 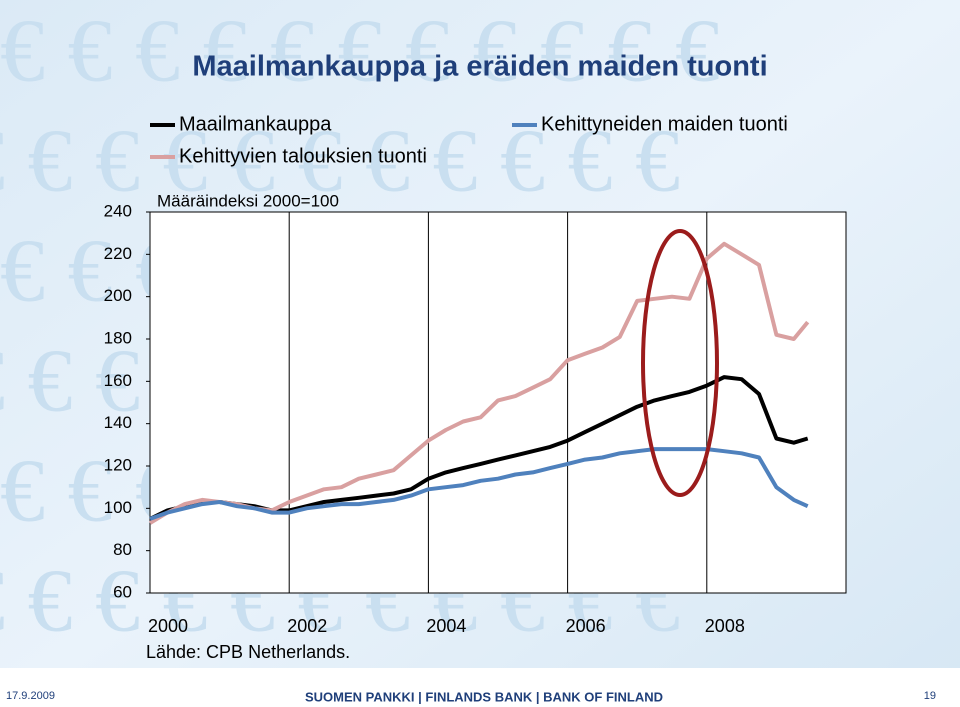 I want to click on y-tick-label: 120, so click(x=118, y=464).